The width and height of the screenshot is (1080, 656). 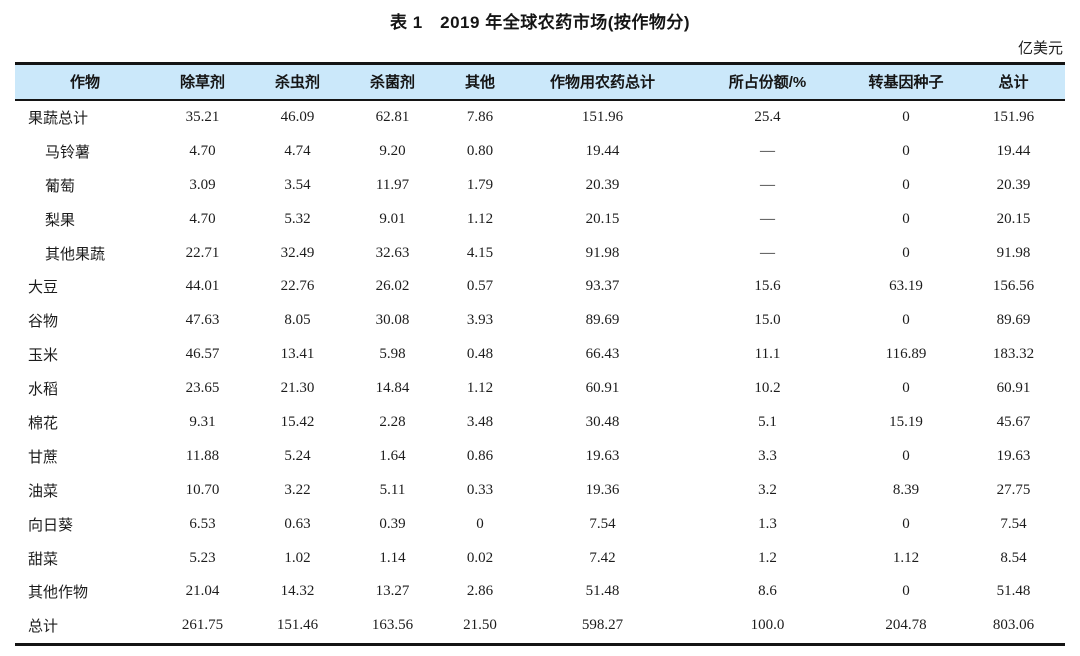 What do you see at coordinates (297, 455) in the screenshot?
I see `cell: 5.24` at bounding box center [297, 455].